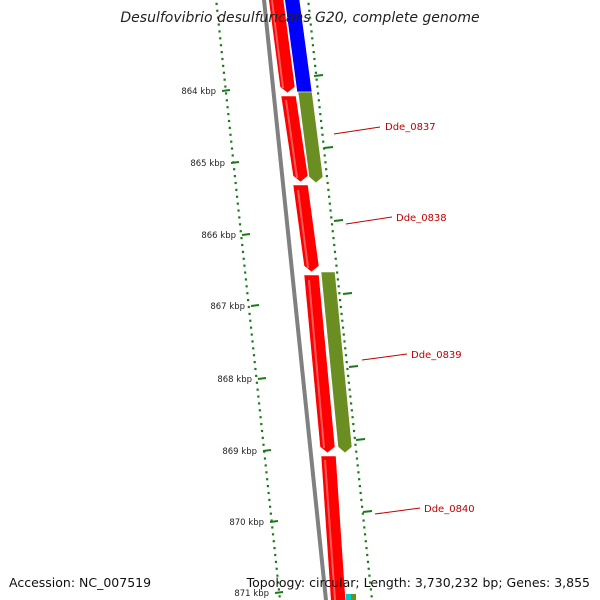  I want to click on gene-label-dde_0837: Dde_0837, so click(410, 127).